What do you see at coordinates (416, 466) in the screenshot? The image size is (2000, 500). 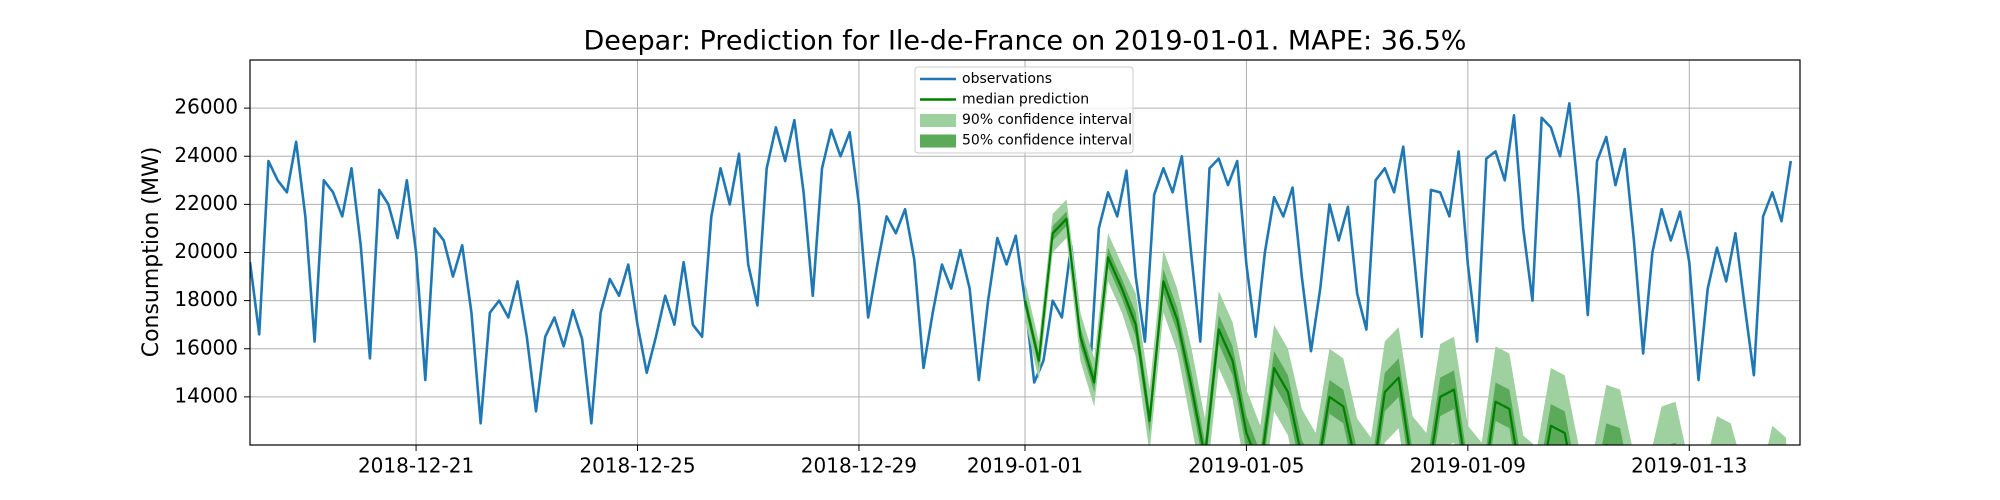 I see `x-tick-label: 2018-12-21` at bounding box center [416, 466].